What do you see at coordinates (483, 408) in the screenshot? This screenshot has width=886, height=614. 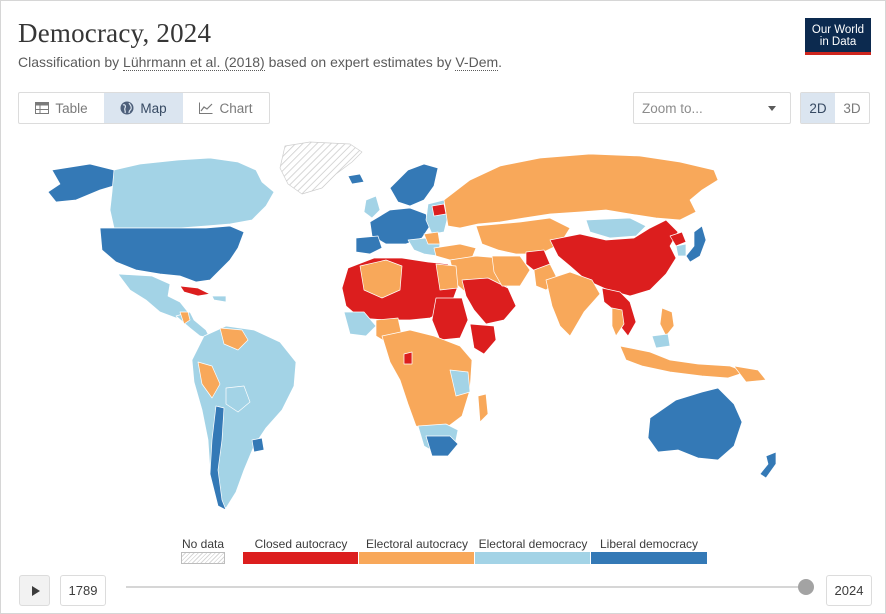 I see `region-madagascar` at bounding box center [483, 408].